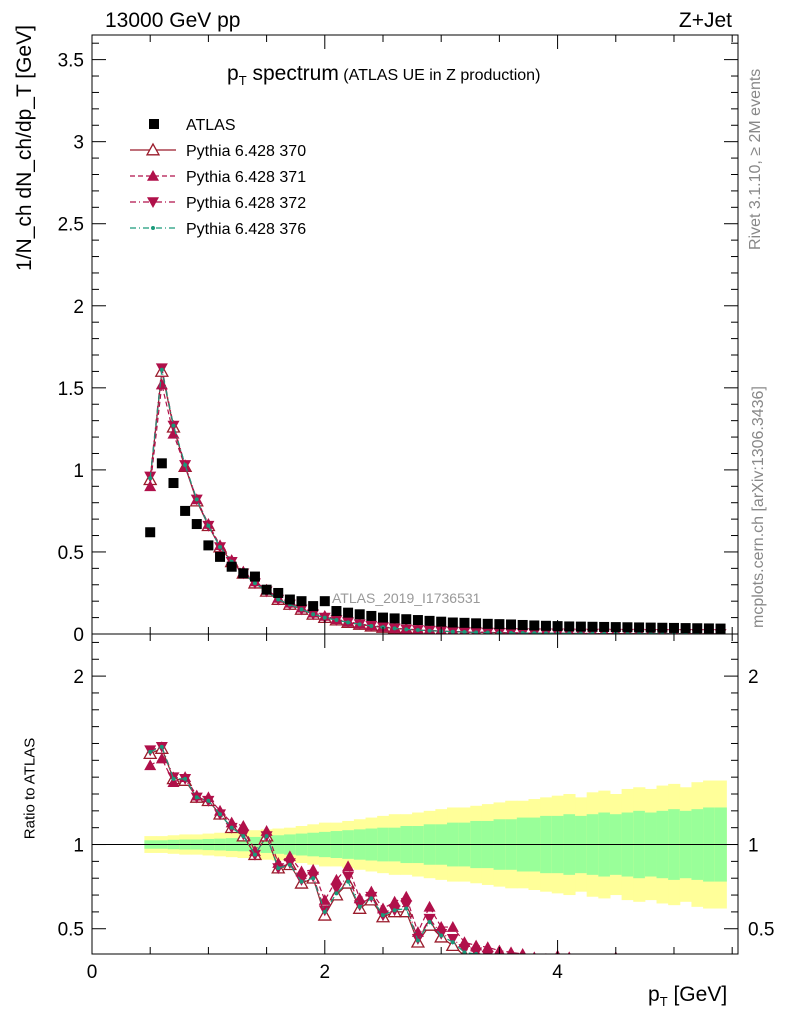  What do you see at coordinates (753, 846) in the screenshot?
I see `ratio-ytick-label-right: 1` at bounding box center [753, 846].